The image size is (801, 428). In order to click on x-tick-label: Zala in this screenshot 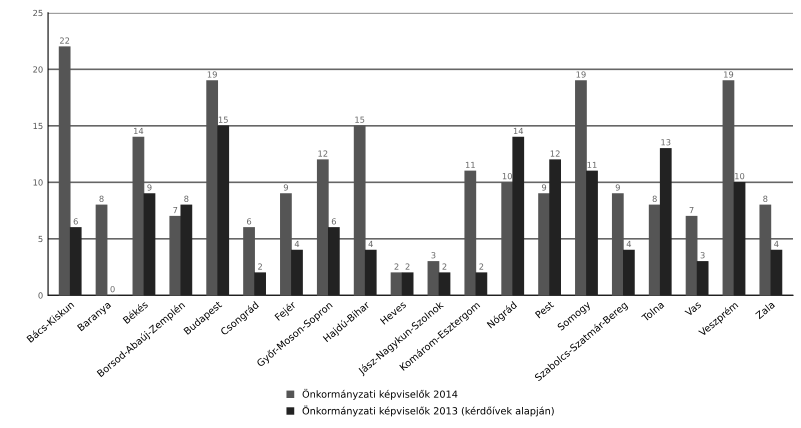, I will do `click(765, 310)`.